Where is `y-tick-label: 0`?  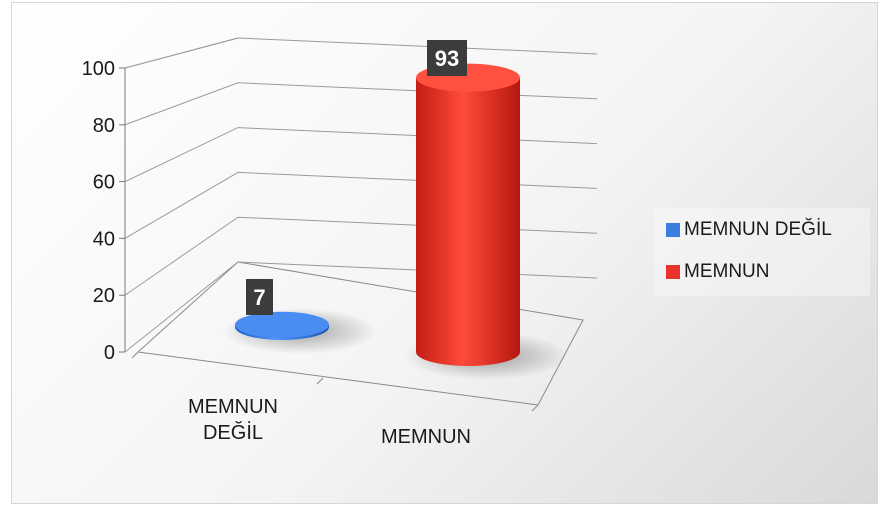 y-tick-label: 0 is located at coordinates (109, 353).